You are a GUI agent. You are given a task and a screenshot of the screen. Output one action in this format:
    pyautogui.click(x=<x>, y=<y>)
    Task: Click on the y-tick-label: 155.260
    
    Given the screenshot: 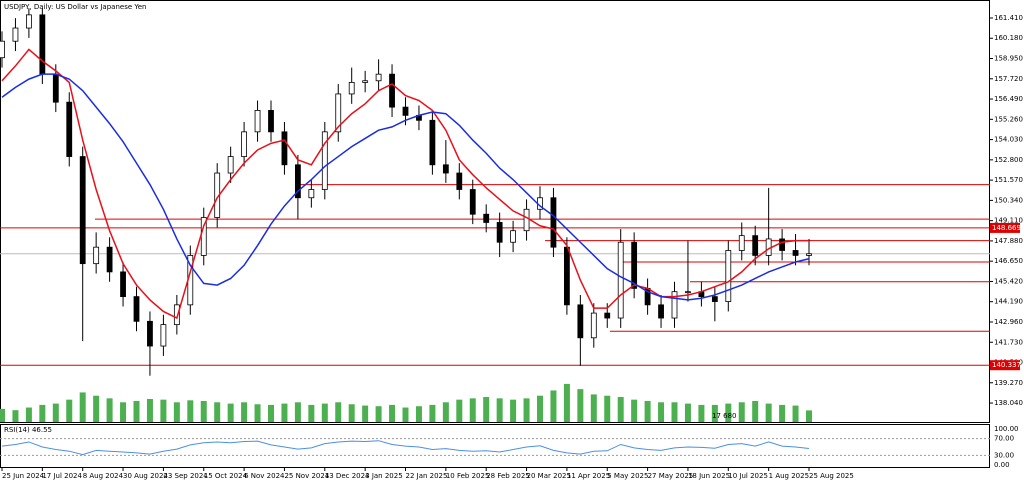 What is the action you would take?
    pyautogui.click(x=1008, y=119)
    